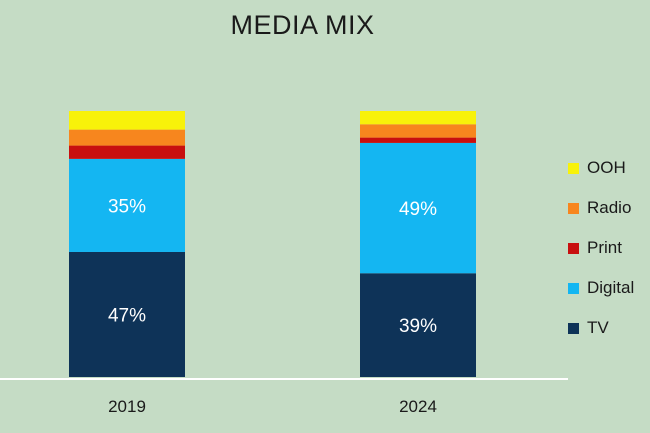 Image resolution: width=650 pixels, height=433 pixels. I want to click on legend-label-print: Print, so click(604, 247).